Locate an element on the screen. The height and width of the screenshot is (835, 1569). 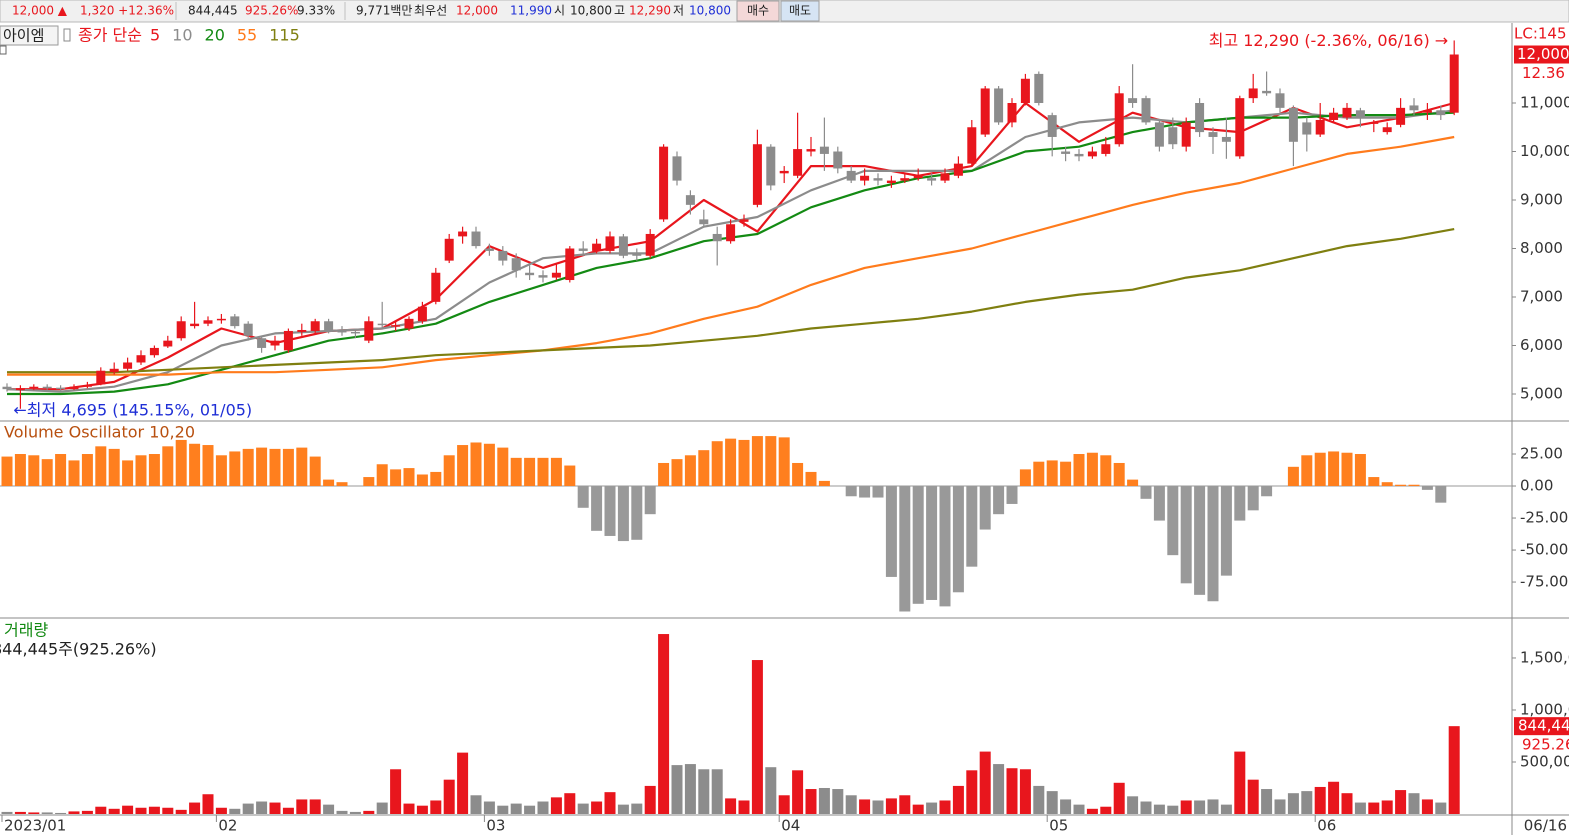
buy-button is located at coordinates (758, 11).